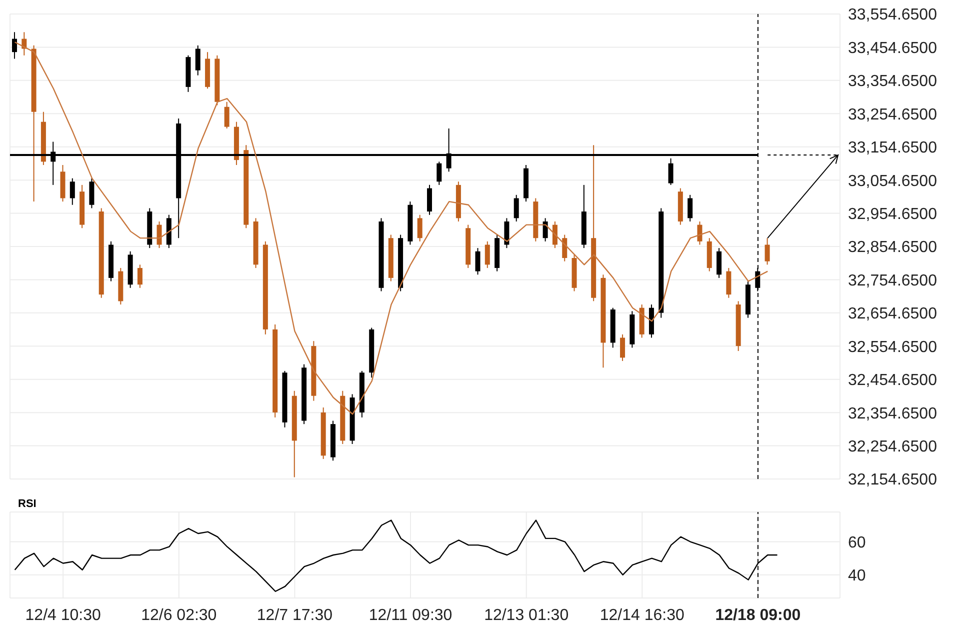  Describe the element at coordinates (893, 48) in the screenshot. I see `y-tick-label: 33,454.6500` at that location.